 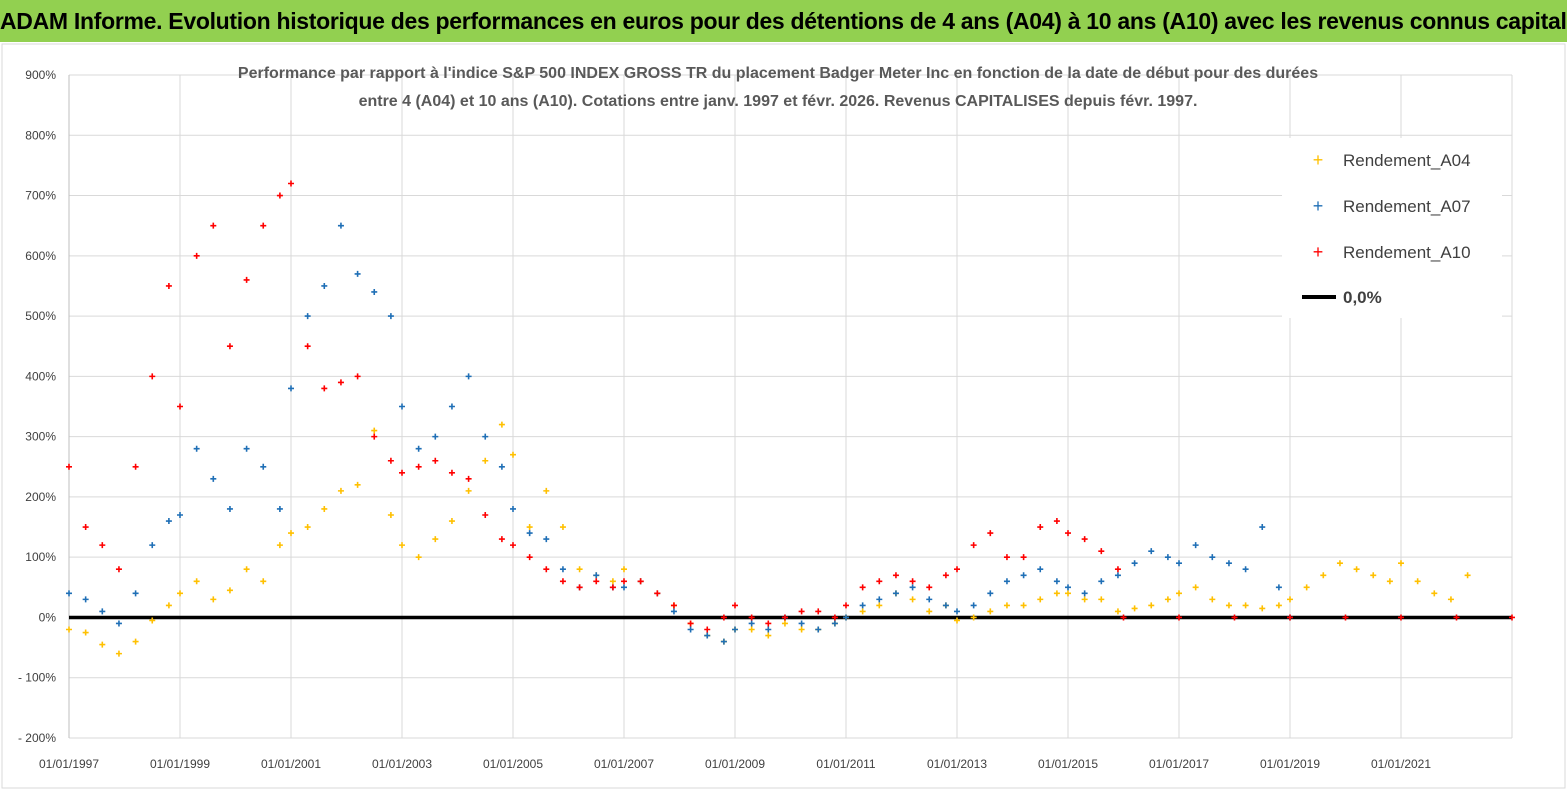 What do you see at coordinates (40, 316) in the screenshot?
I see `y-tick-label: 500%` at bounding box center [40, 316].